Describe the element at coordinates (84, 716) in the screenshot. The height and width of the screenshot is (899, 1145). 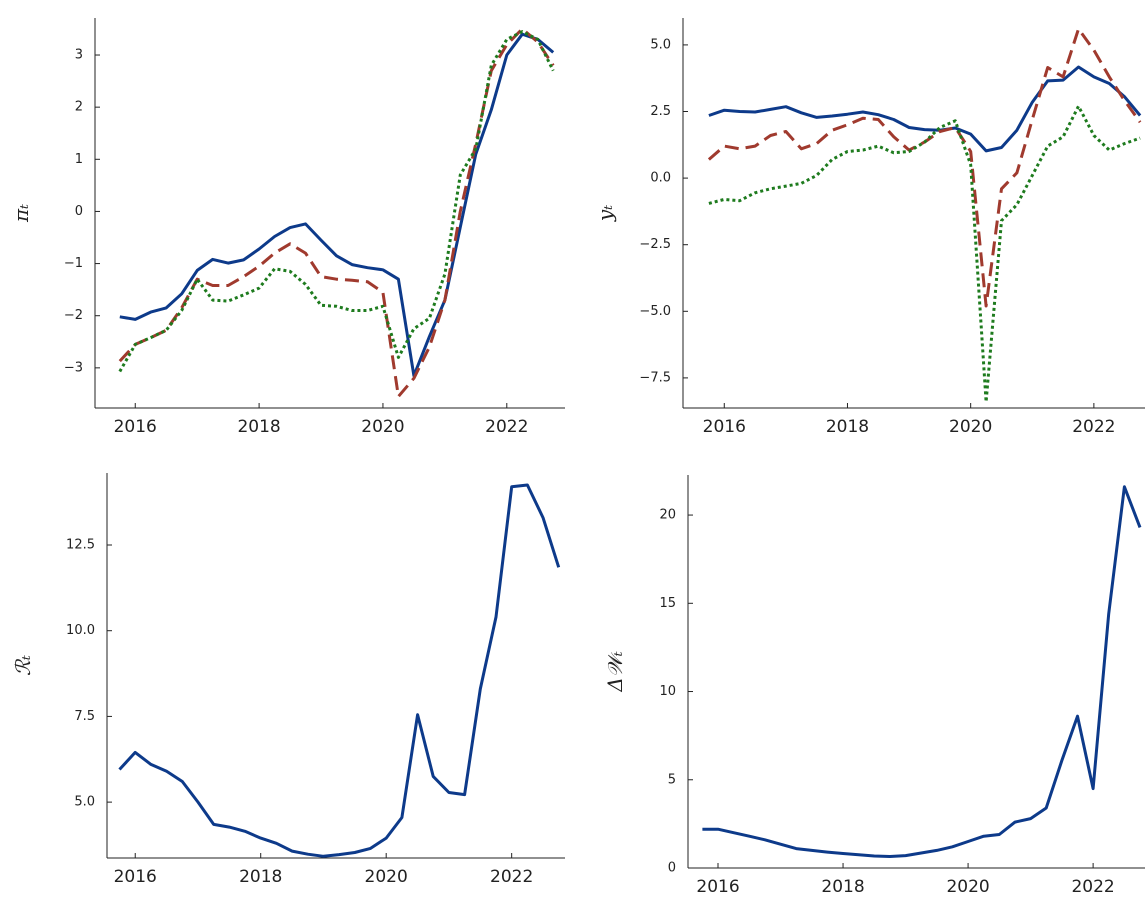
I see `y-tick-label: 7.5` at that location.